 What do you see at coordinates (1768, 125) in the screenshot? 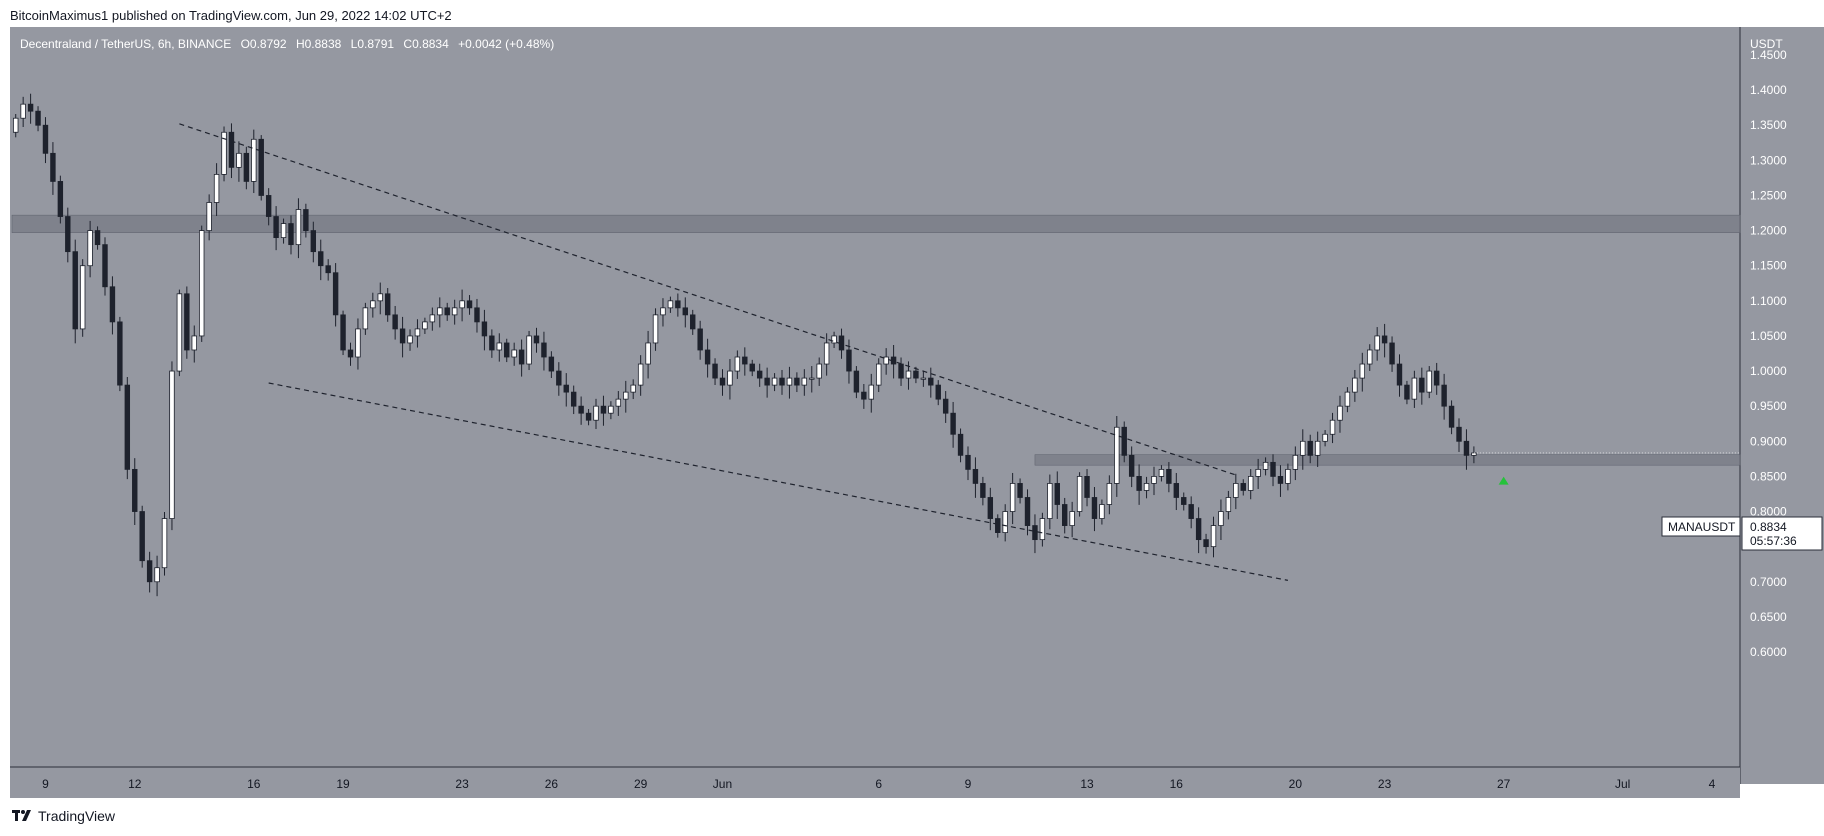
I see `y-tick-label: 1.3500` at bounding box center [1768, 125].